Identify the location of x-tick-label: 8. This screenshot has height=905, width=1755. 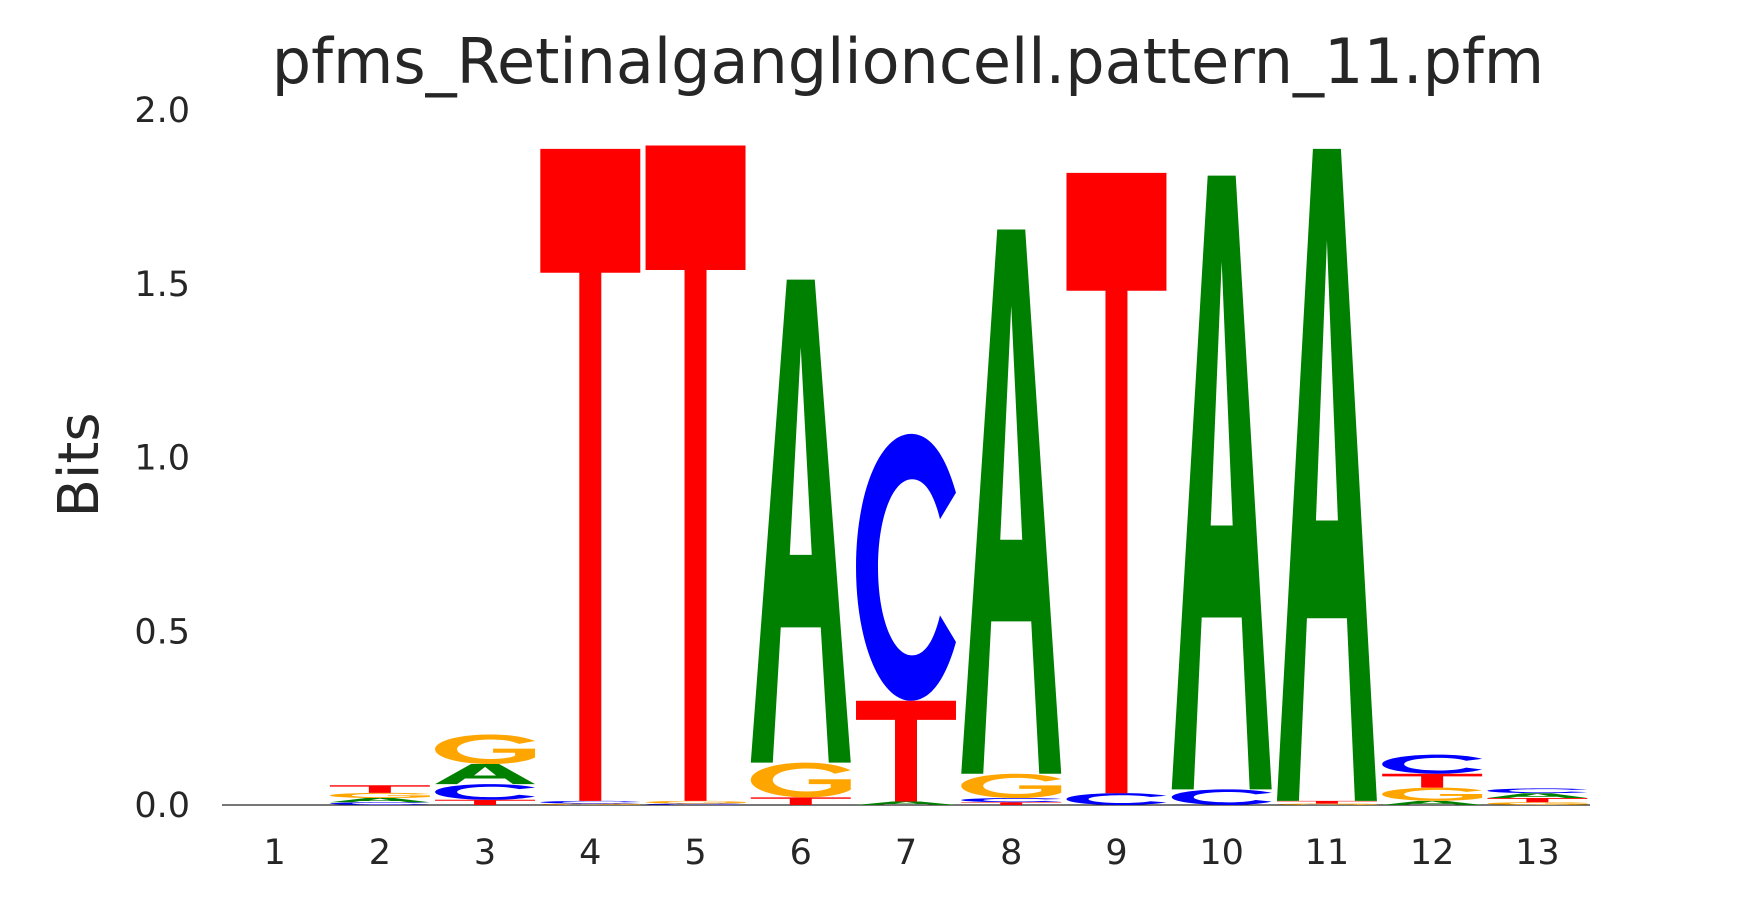
(1011, 853).